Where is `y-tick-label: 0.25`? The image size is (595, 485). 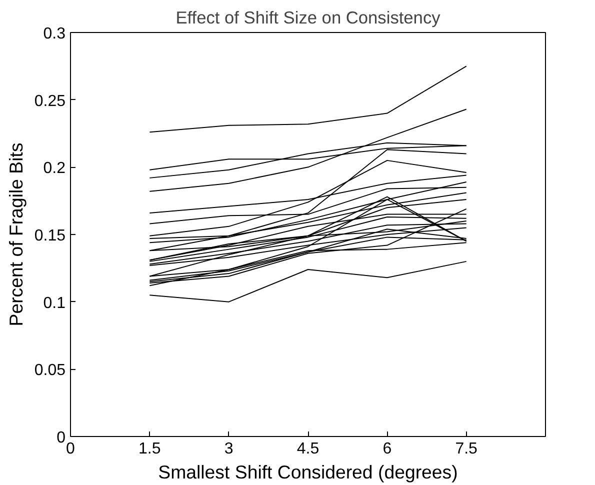 y-tick-label: 0.25 is located at coordinates (50, 101).